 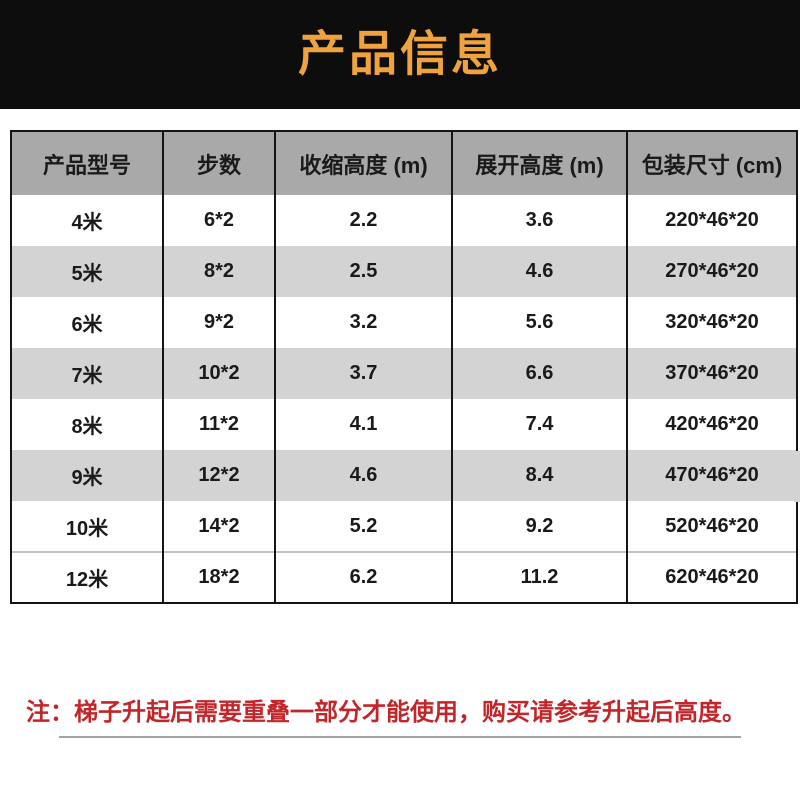 I want to click on cell-model: 7米, so click(x=87, y=373).